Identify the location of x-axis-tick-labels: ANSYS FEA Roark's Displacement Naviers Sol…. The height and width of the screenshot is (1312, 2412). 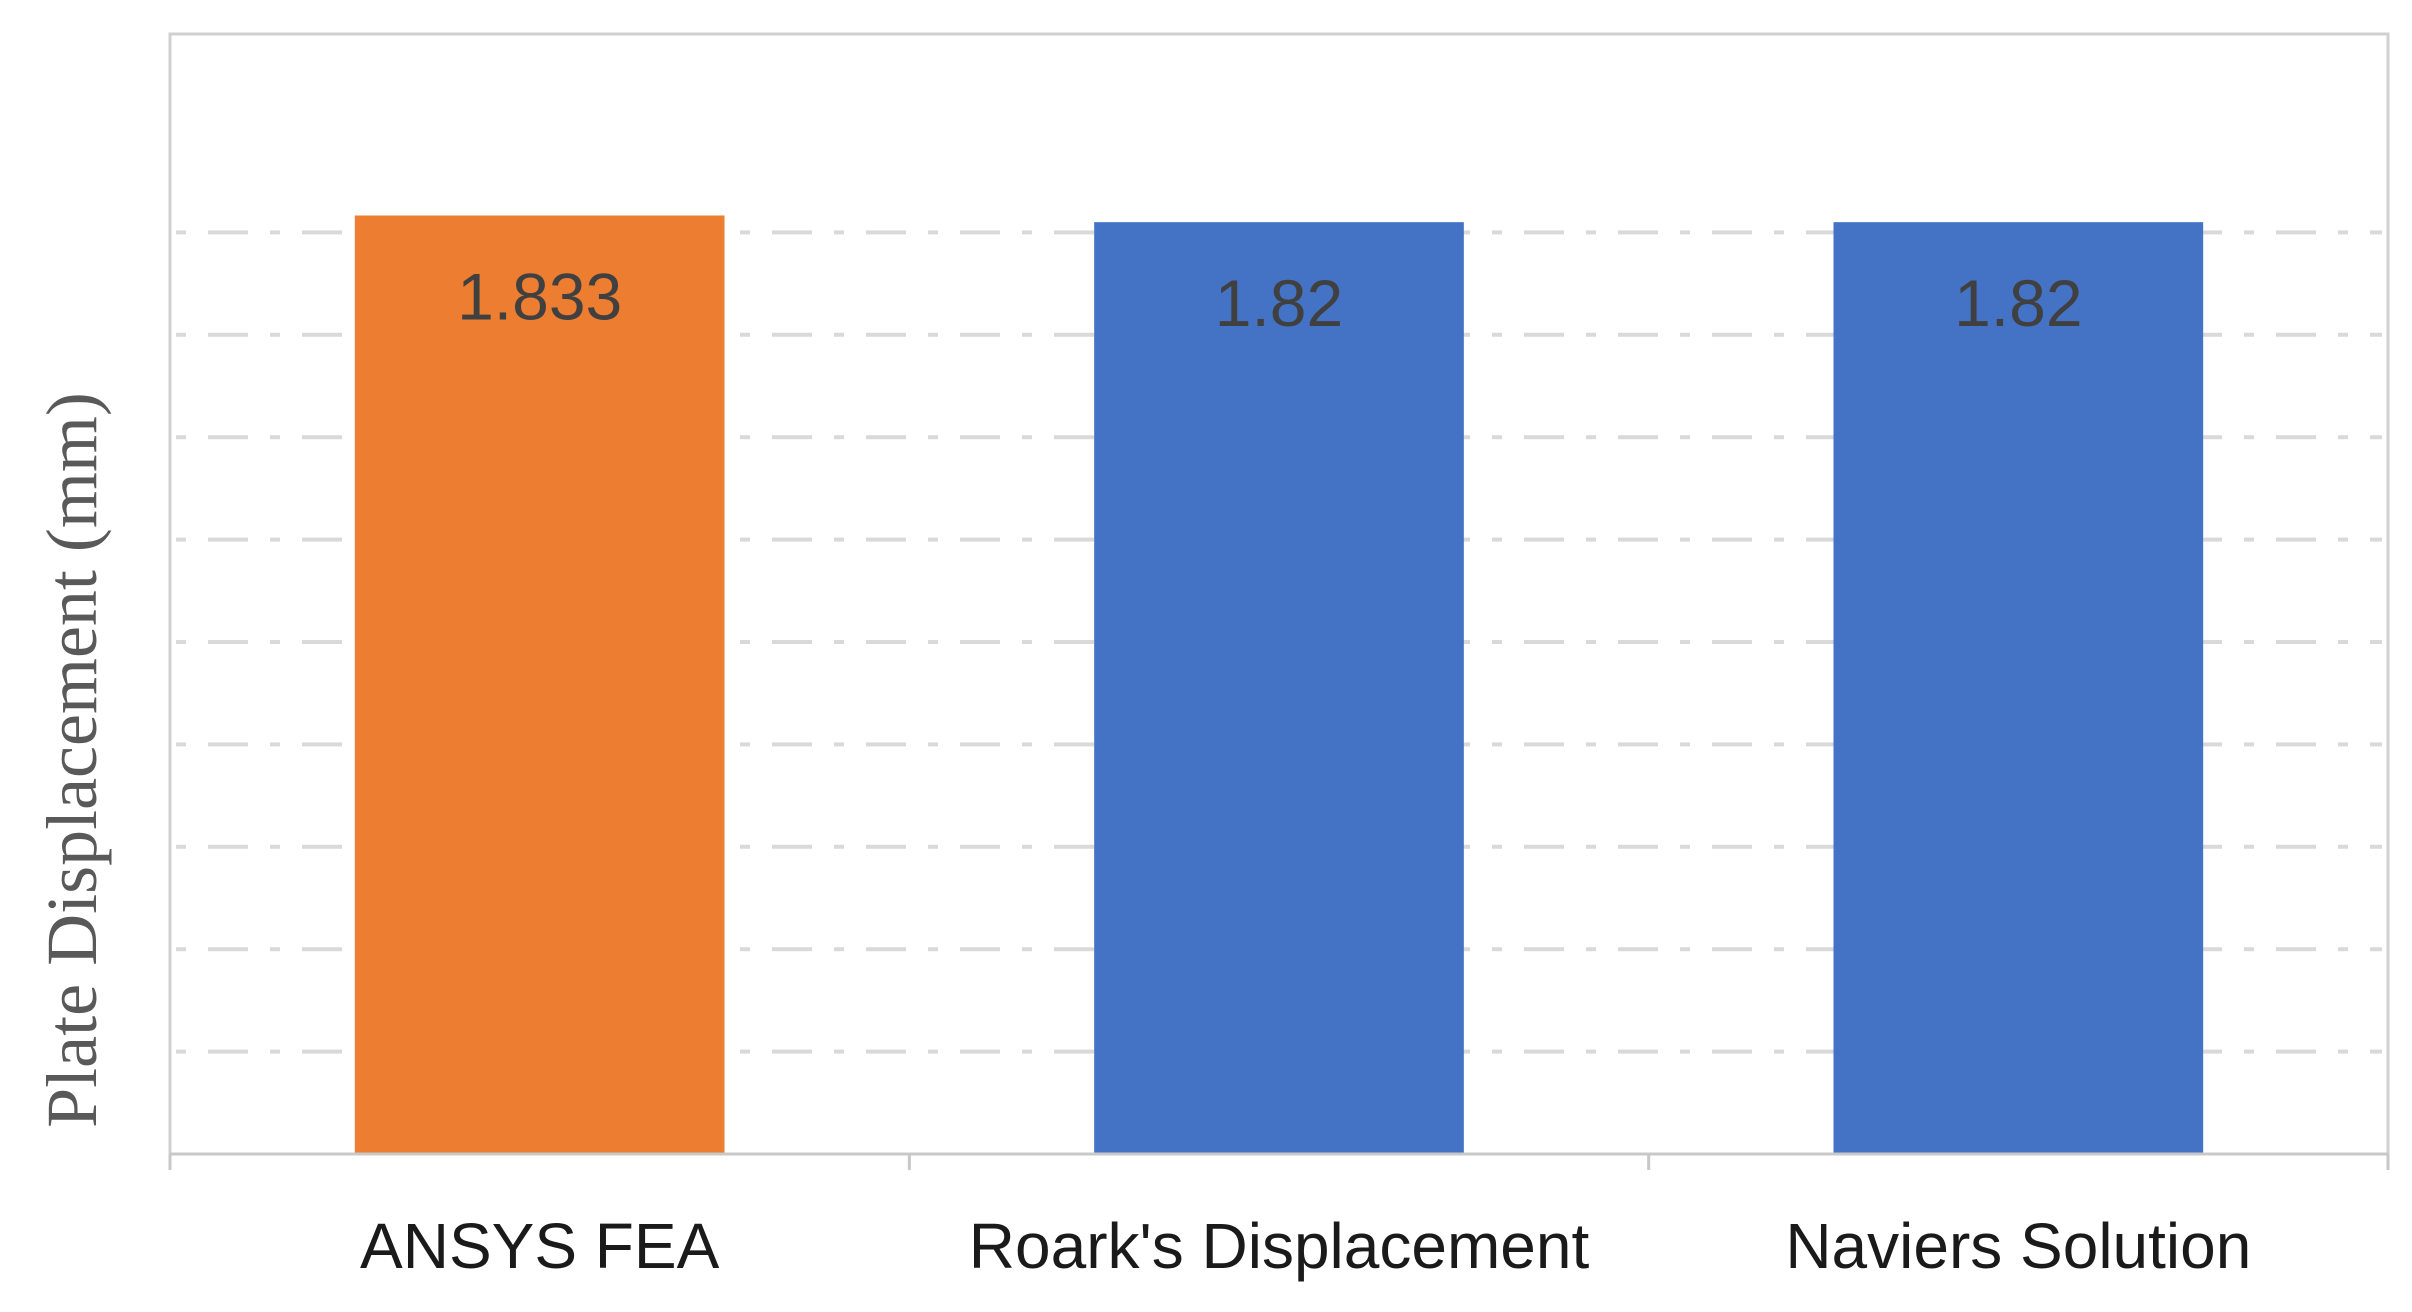
(1305, 1246).